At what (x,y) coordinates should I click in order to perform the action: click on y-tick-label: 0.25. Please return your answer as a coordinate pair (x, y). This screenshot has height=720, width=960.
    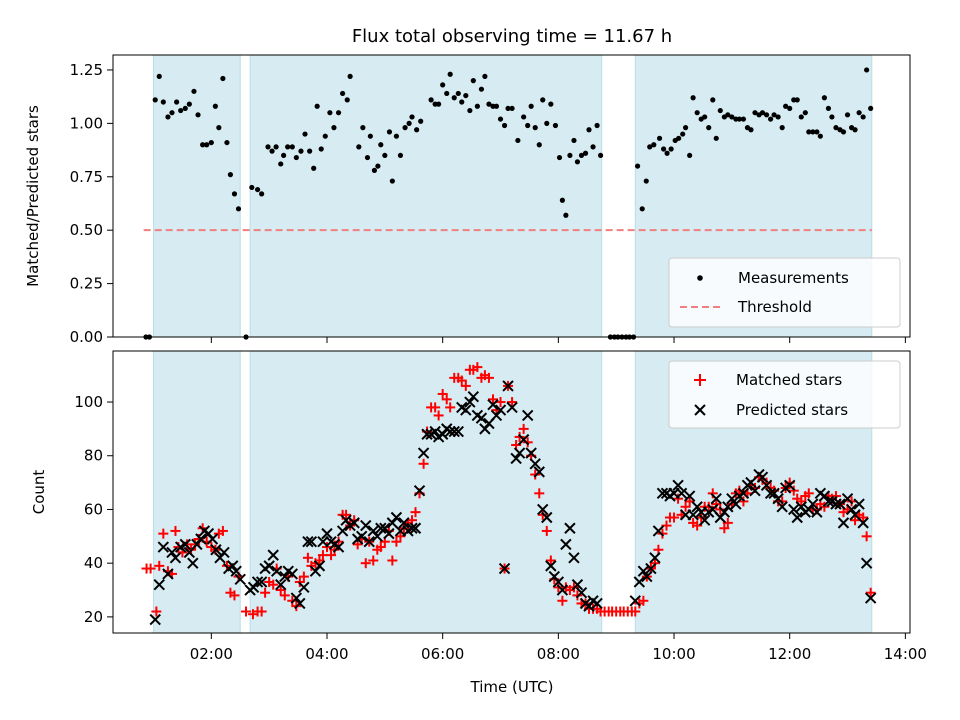
    Looking at the image, I should click on (86, 284).